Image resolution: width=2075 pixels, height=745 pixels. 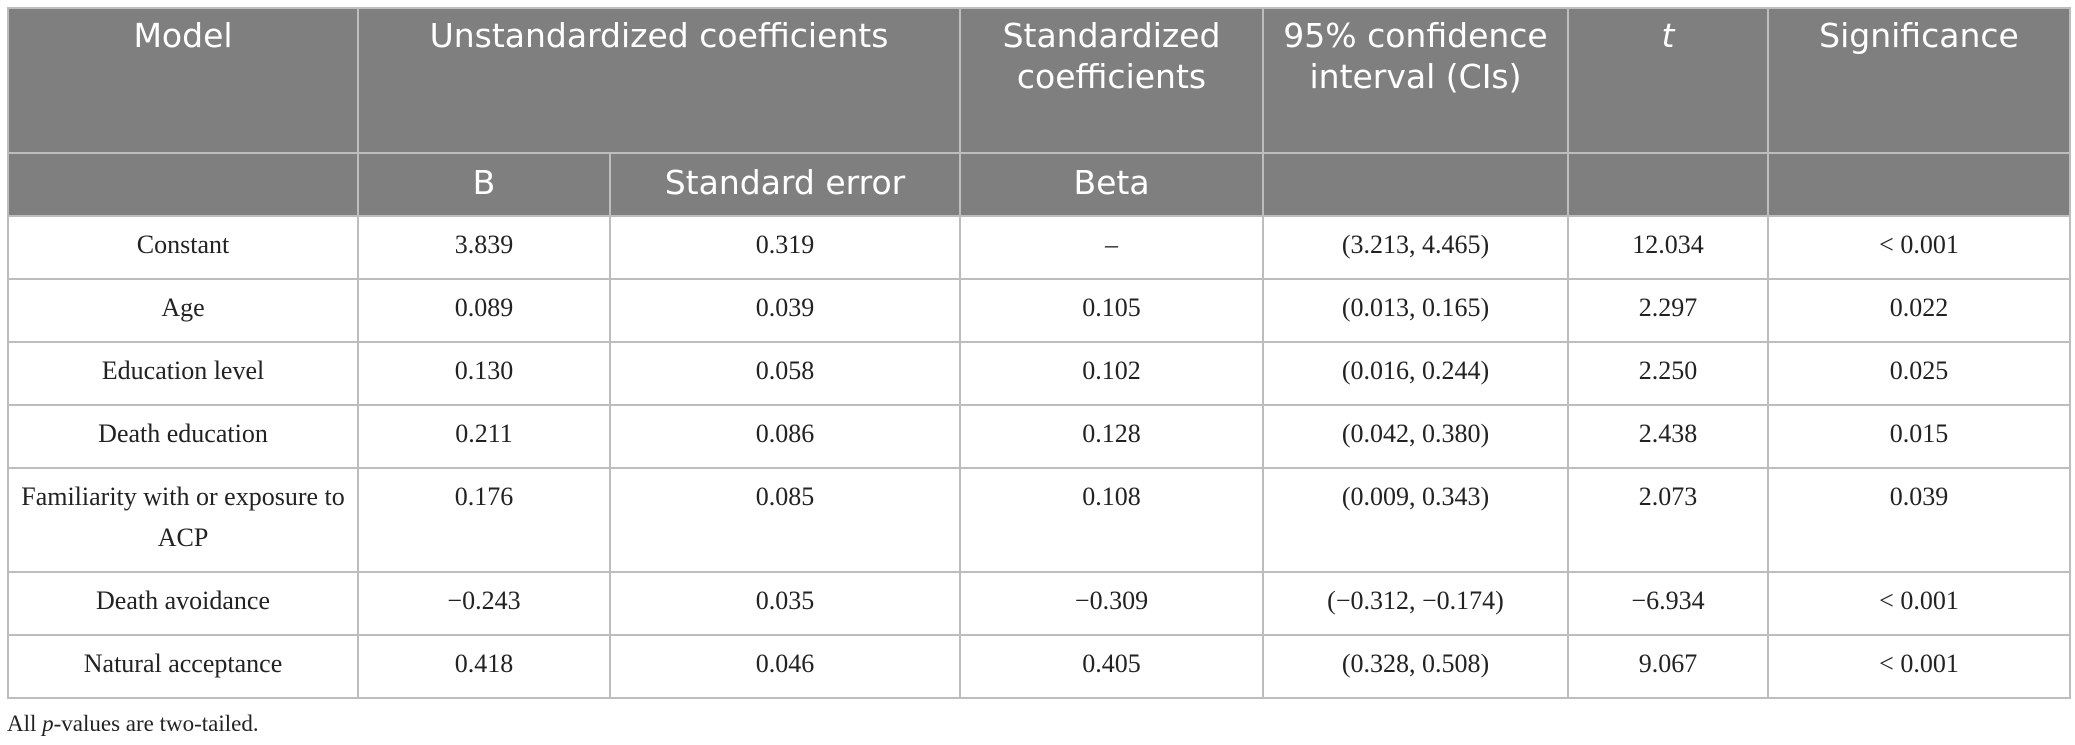 I want to click on cell-beta: 0.128, so click(x=1111, y=436).